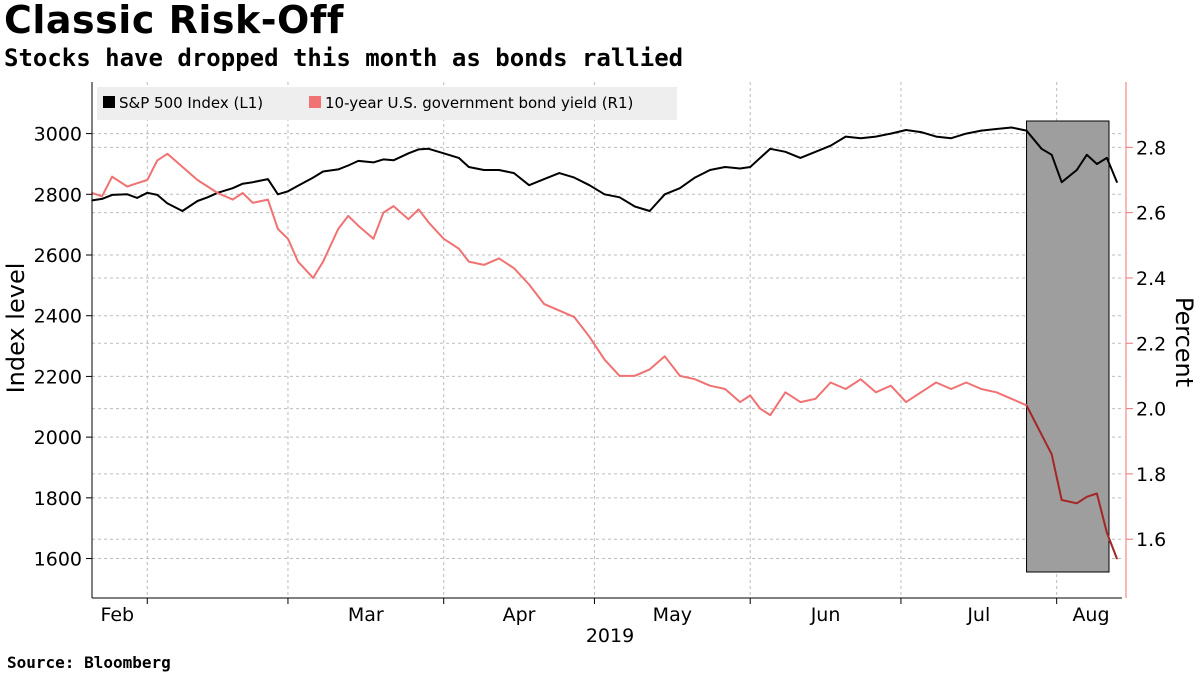  I want to click on x-axis-year-label: 2019, so click(610, 636).